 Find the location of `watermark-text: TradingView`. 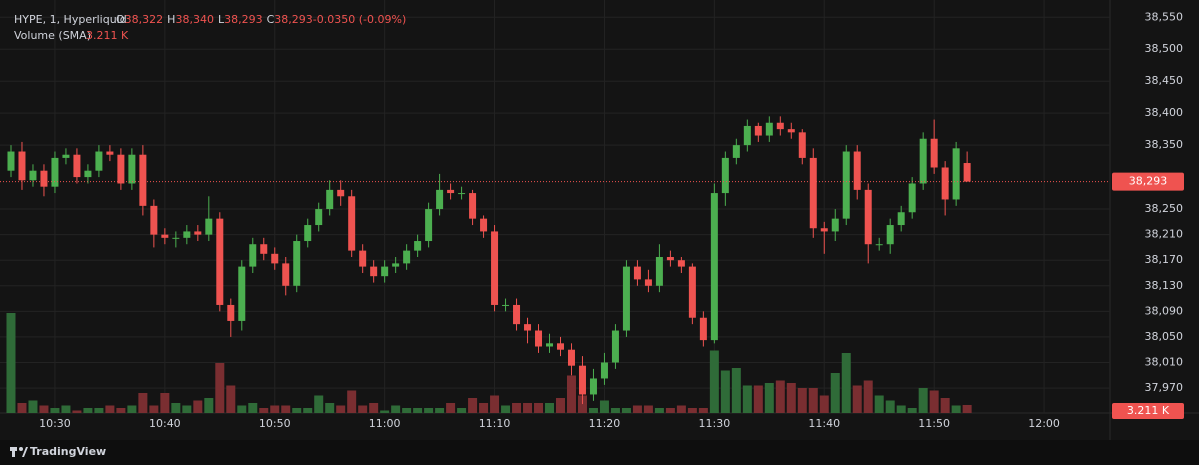

watermark-text: TradingView is located at coordinates (68, 451).